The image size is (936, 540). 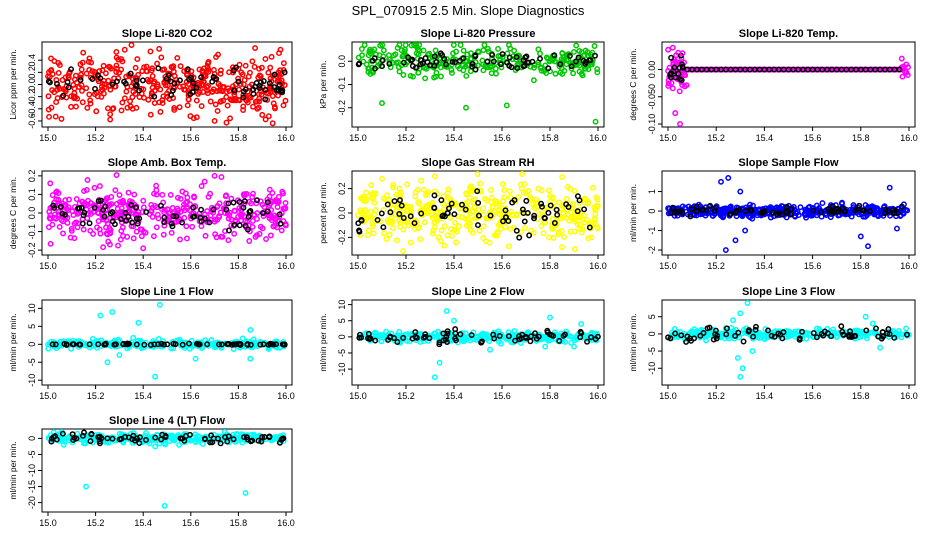 I want to click on y-tick-label: 5, so click(x=32, y=326).